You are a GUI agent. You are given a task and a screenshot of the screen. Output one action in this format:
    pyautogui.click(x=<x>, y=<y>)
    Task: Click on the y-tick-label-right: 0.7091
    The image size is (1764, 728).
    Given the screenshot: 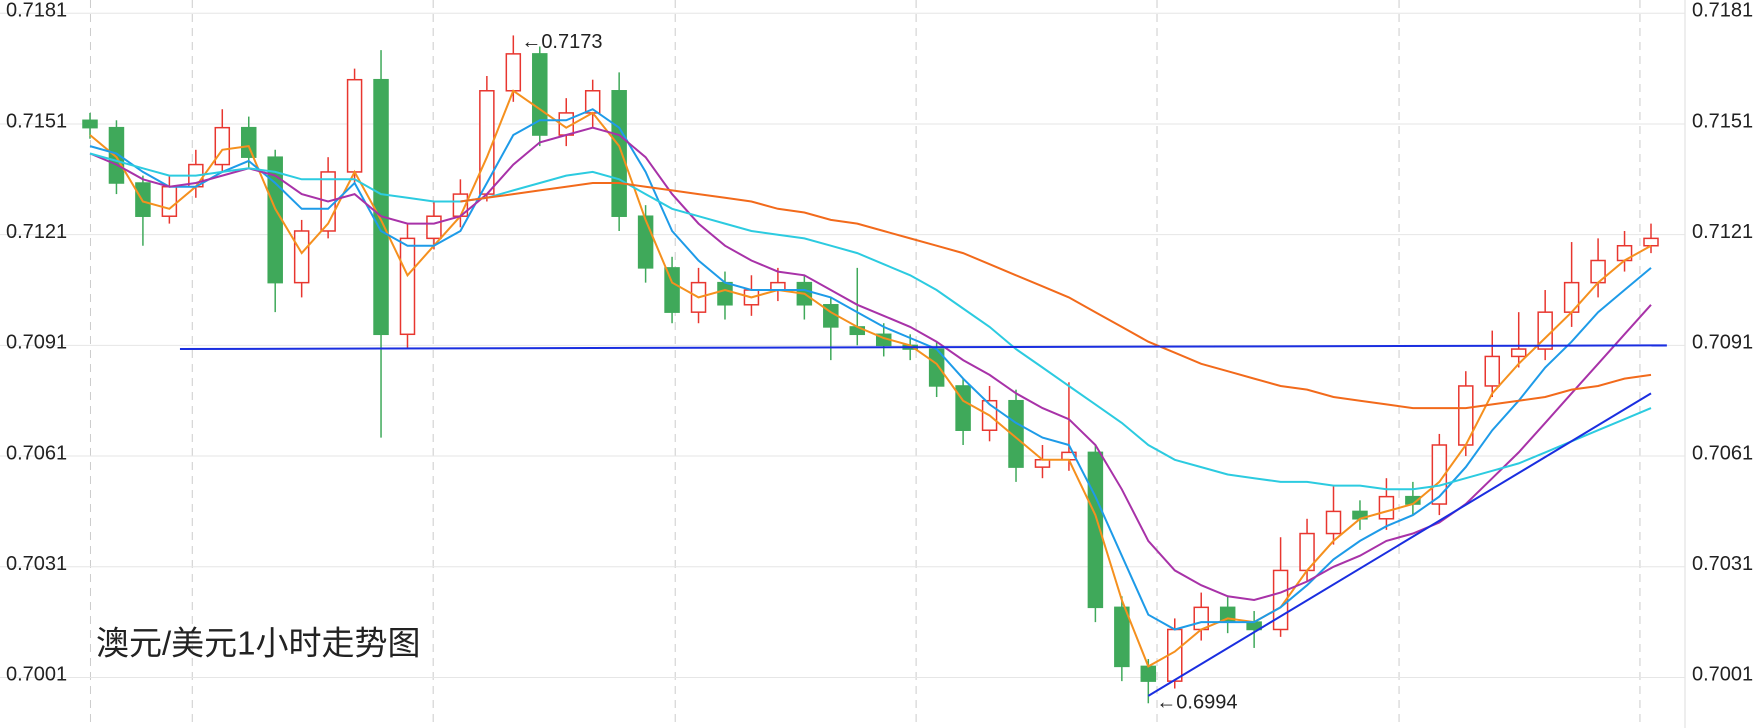 What is the action you would take?
    pyautogui.click(x=1722, y=343)
    